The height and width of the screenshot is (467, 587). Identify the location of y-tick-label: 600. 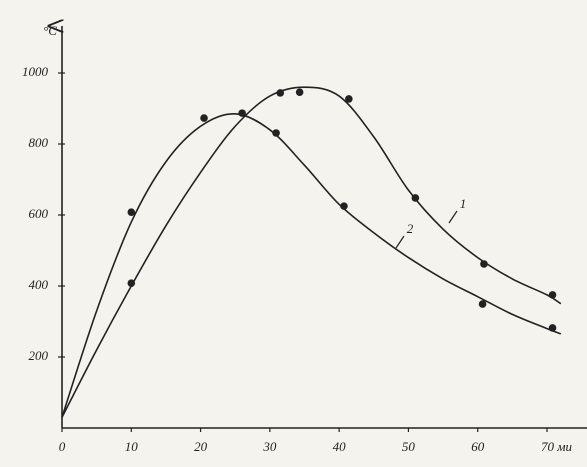
(39, 213).